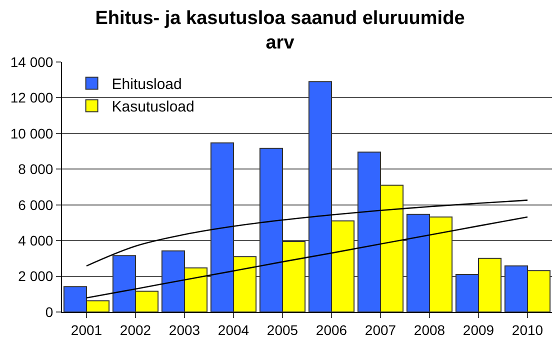 This screenshot has height=342, width=560. What do you see at coordinates (147, 85) in the screenshot?
I see `legend-label: Ehitusload` at bounding box center [147, 85].